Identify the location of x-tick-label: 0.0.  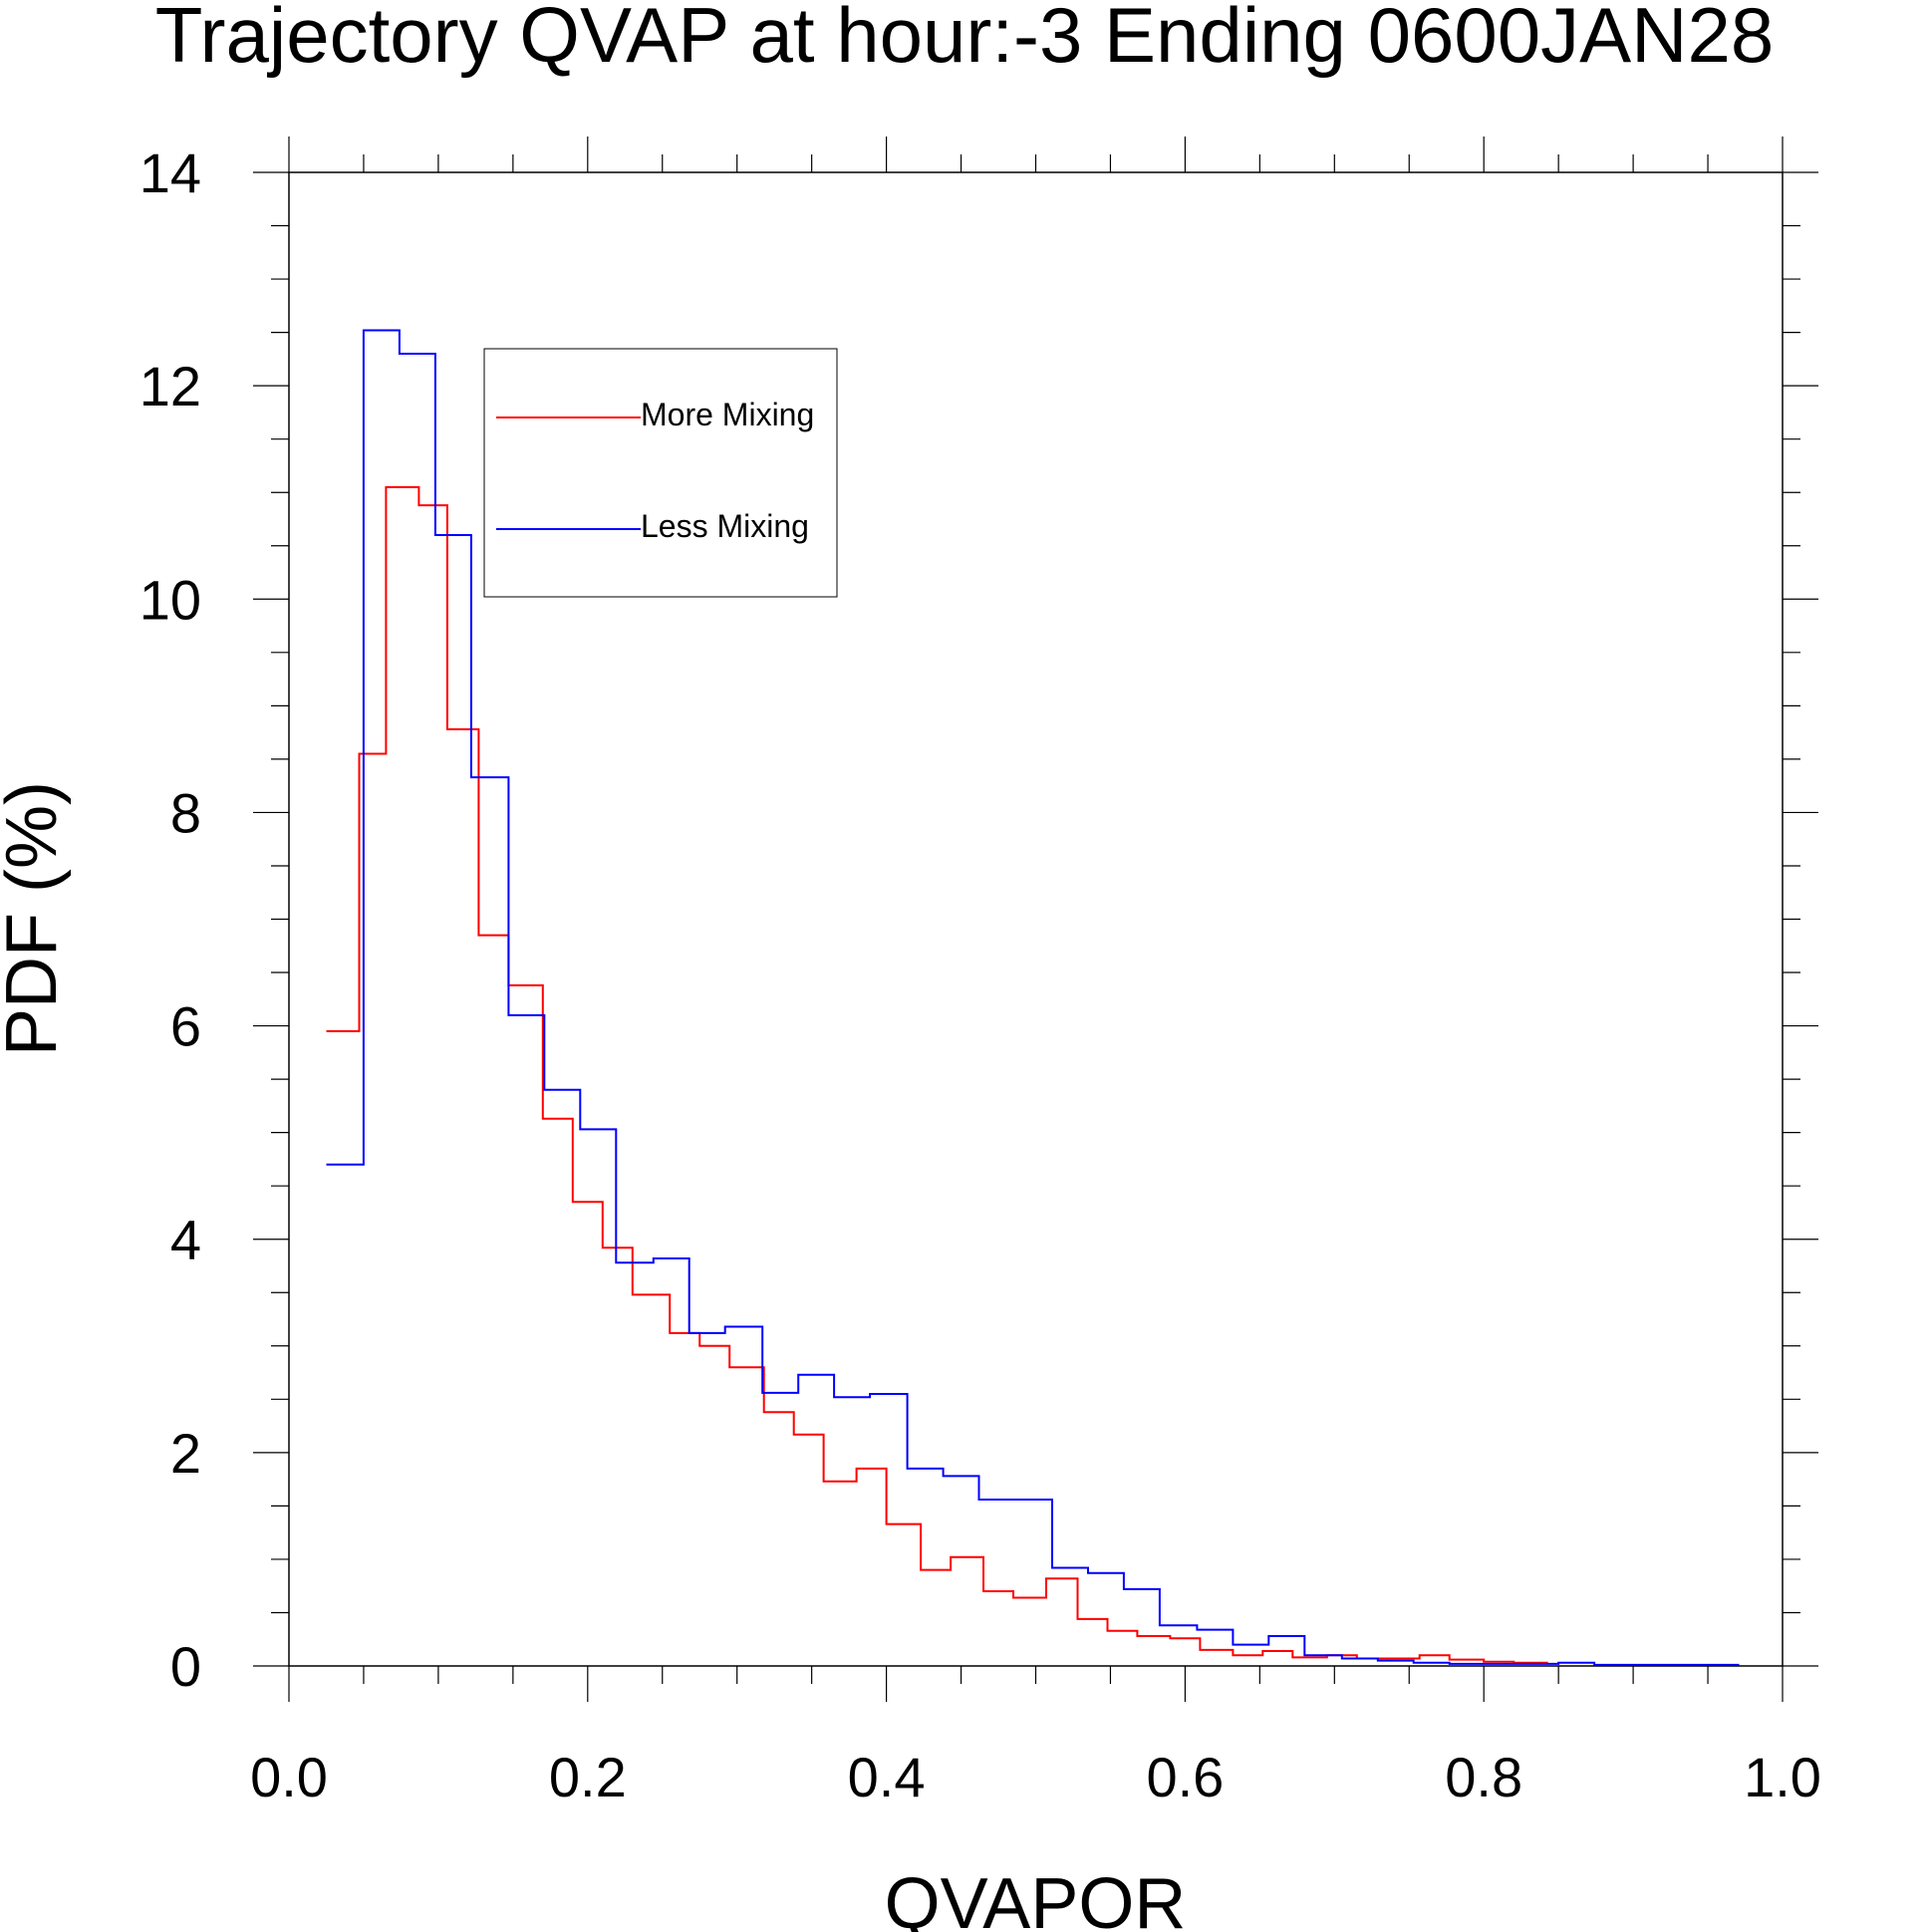
(289, 1777).